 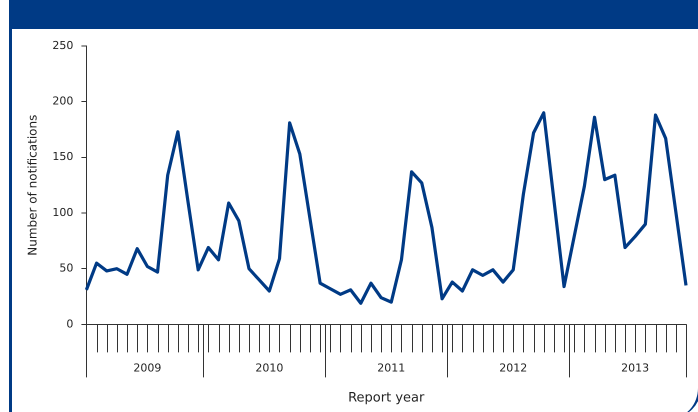 What do you see at coordinates (70, 323) in the screenshot?
I see `y-tick-label: 0` at bounding box center [70, 323].